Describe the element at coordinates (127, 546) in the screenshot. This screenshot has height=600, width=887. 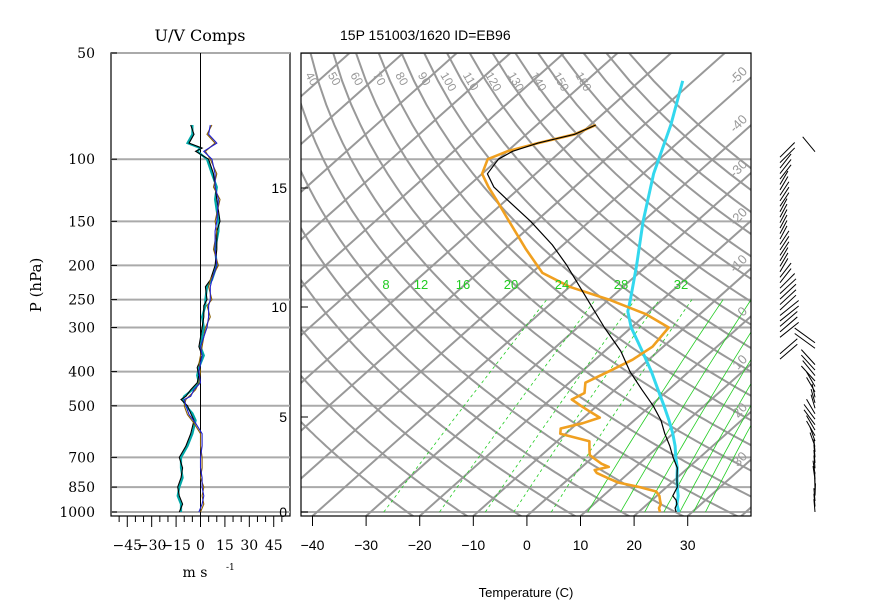
I see `uv-x-tick-label: −45` at that location.